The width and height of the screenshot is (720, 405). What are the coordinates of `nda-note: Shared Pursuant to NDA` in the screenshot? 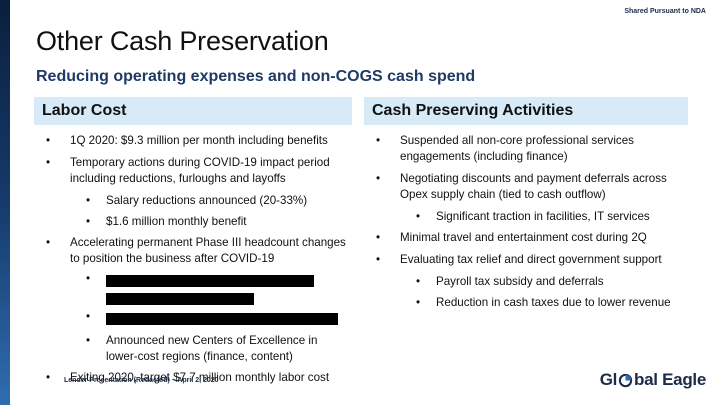 It's located at (665, 11).